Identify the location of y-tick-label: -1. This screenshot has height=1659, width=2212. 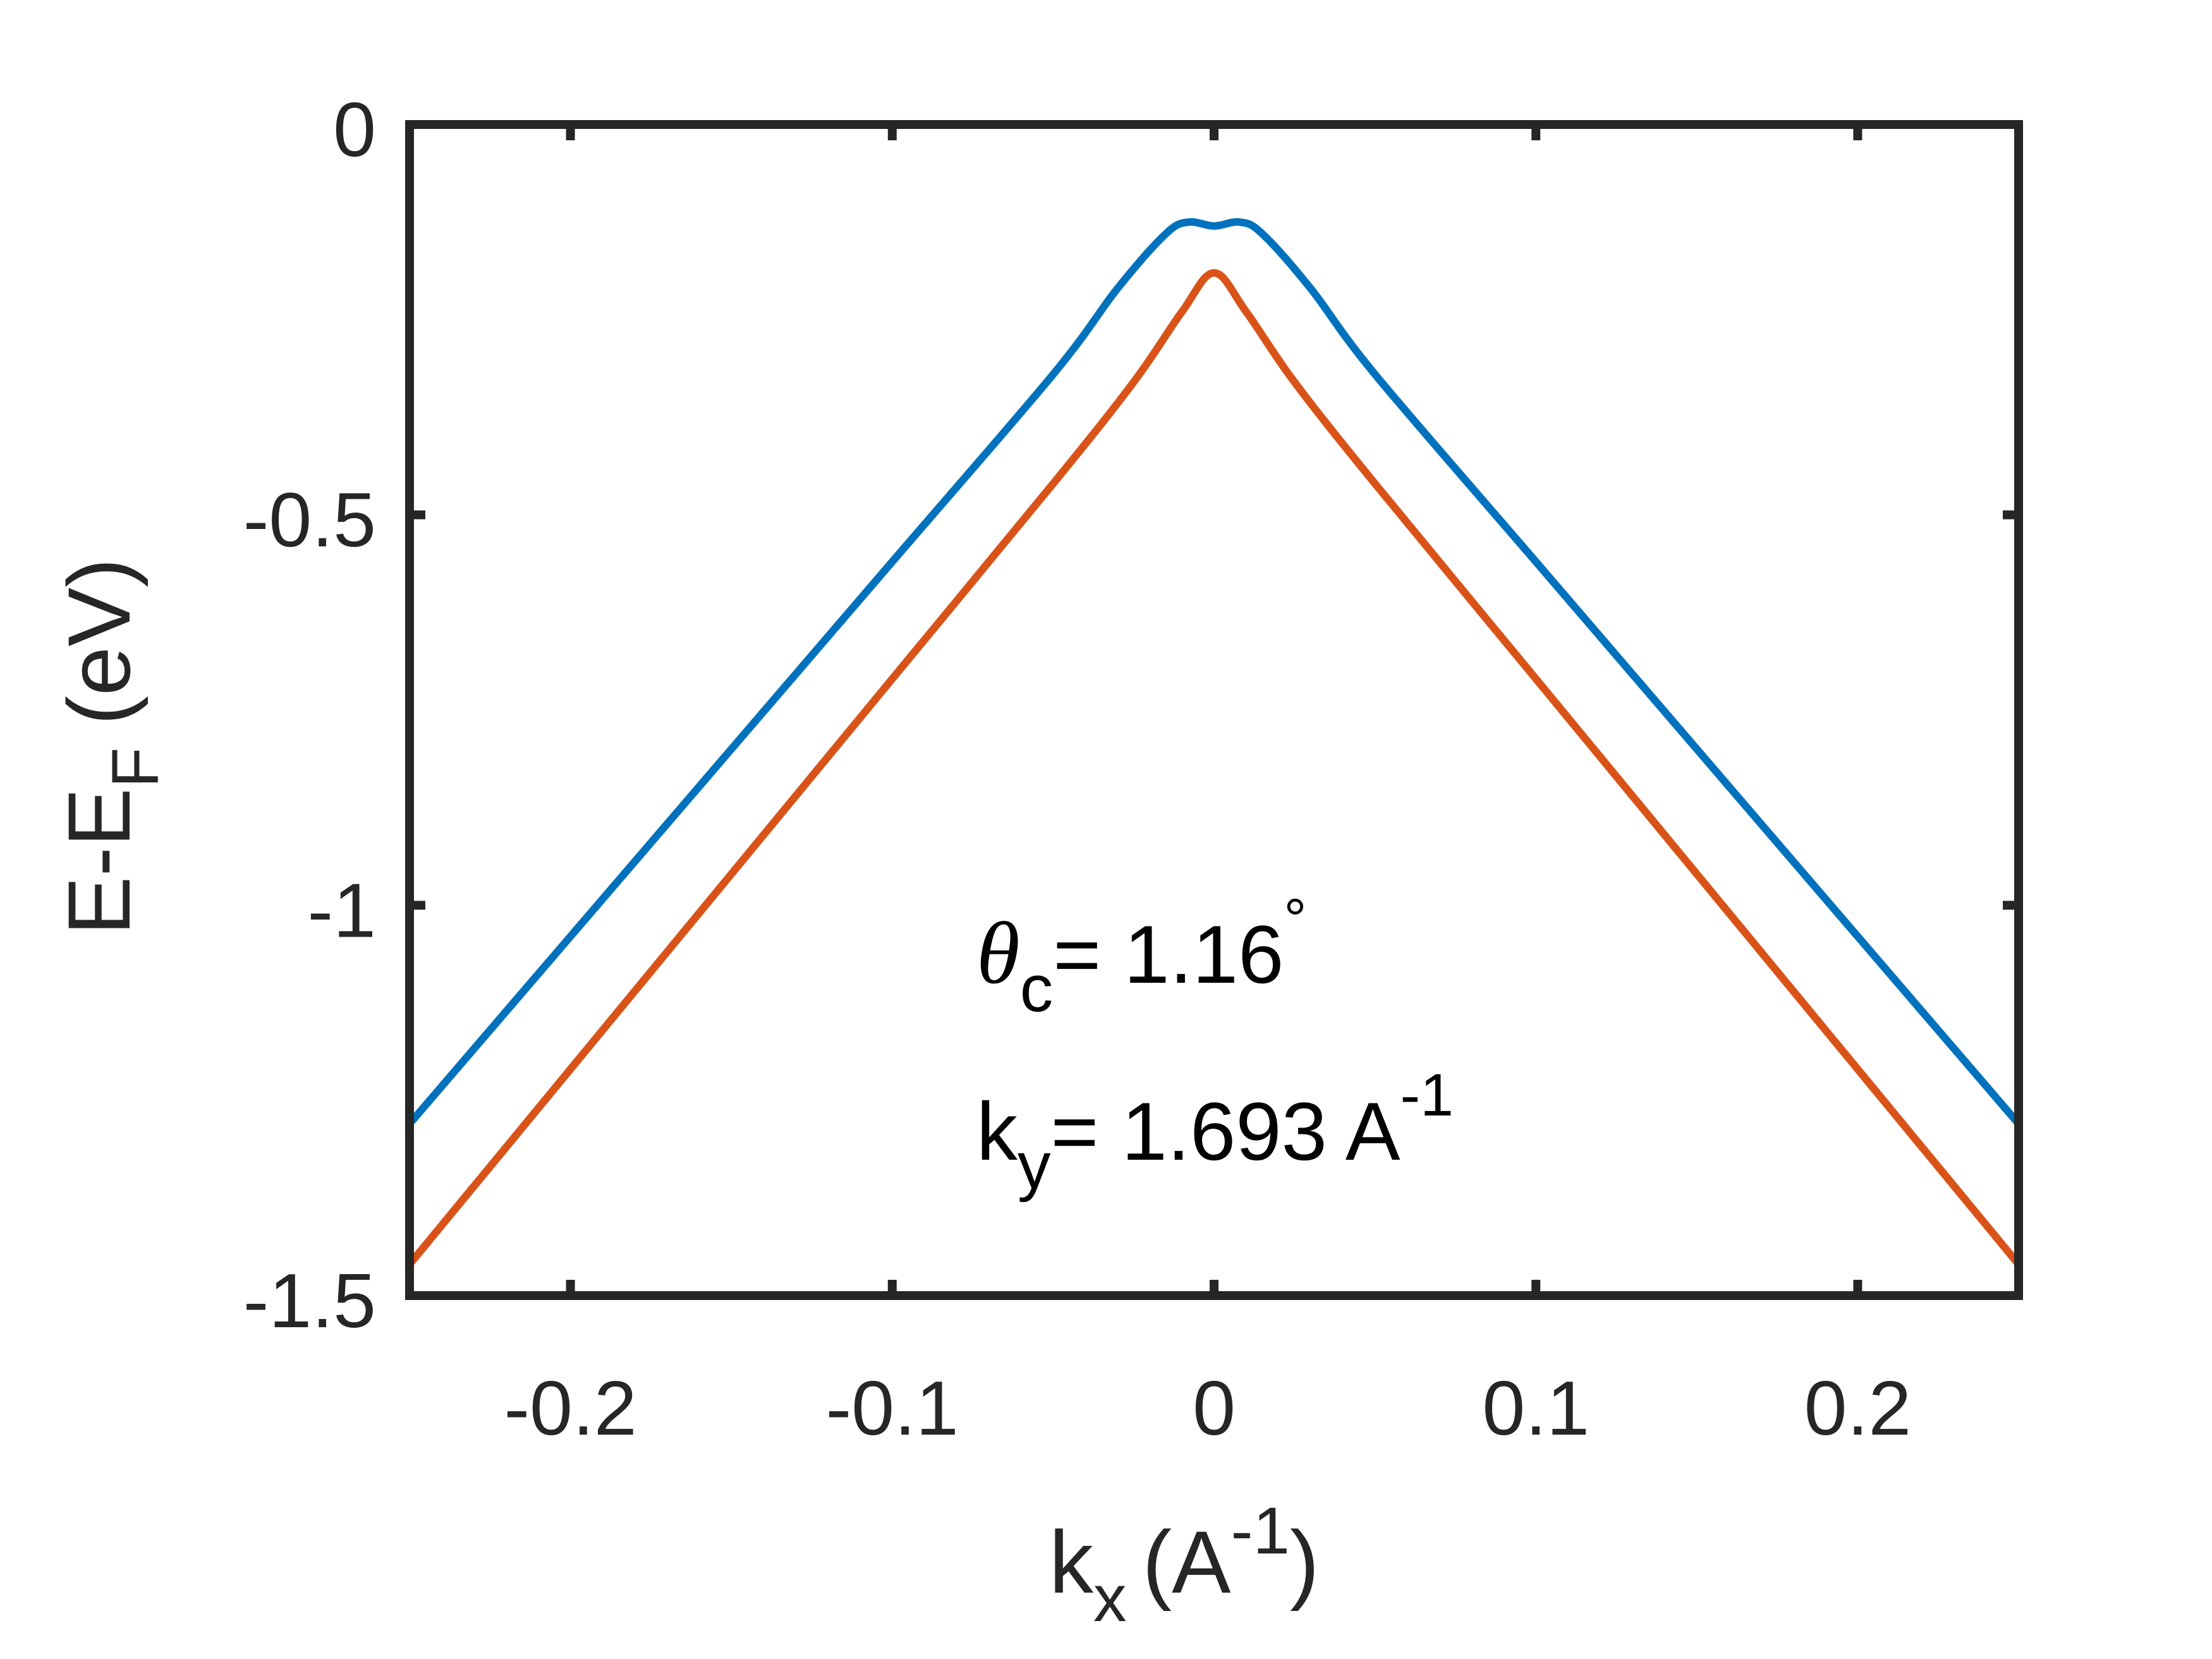
(342, 910).